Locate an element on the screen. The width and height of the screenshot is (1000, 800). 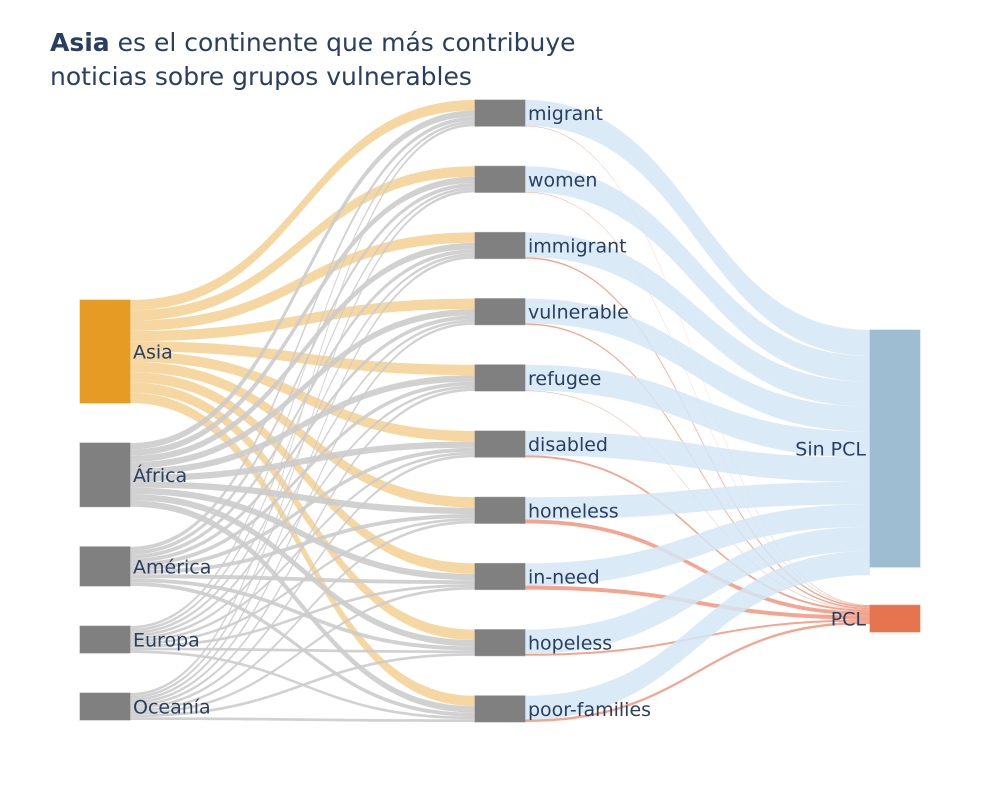
node-pcl is located at coordinates (895, 618).